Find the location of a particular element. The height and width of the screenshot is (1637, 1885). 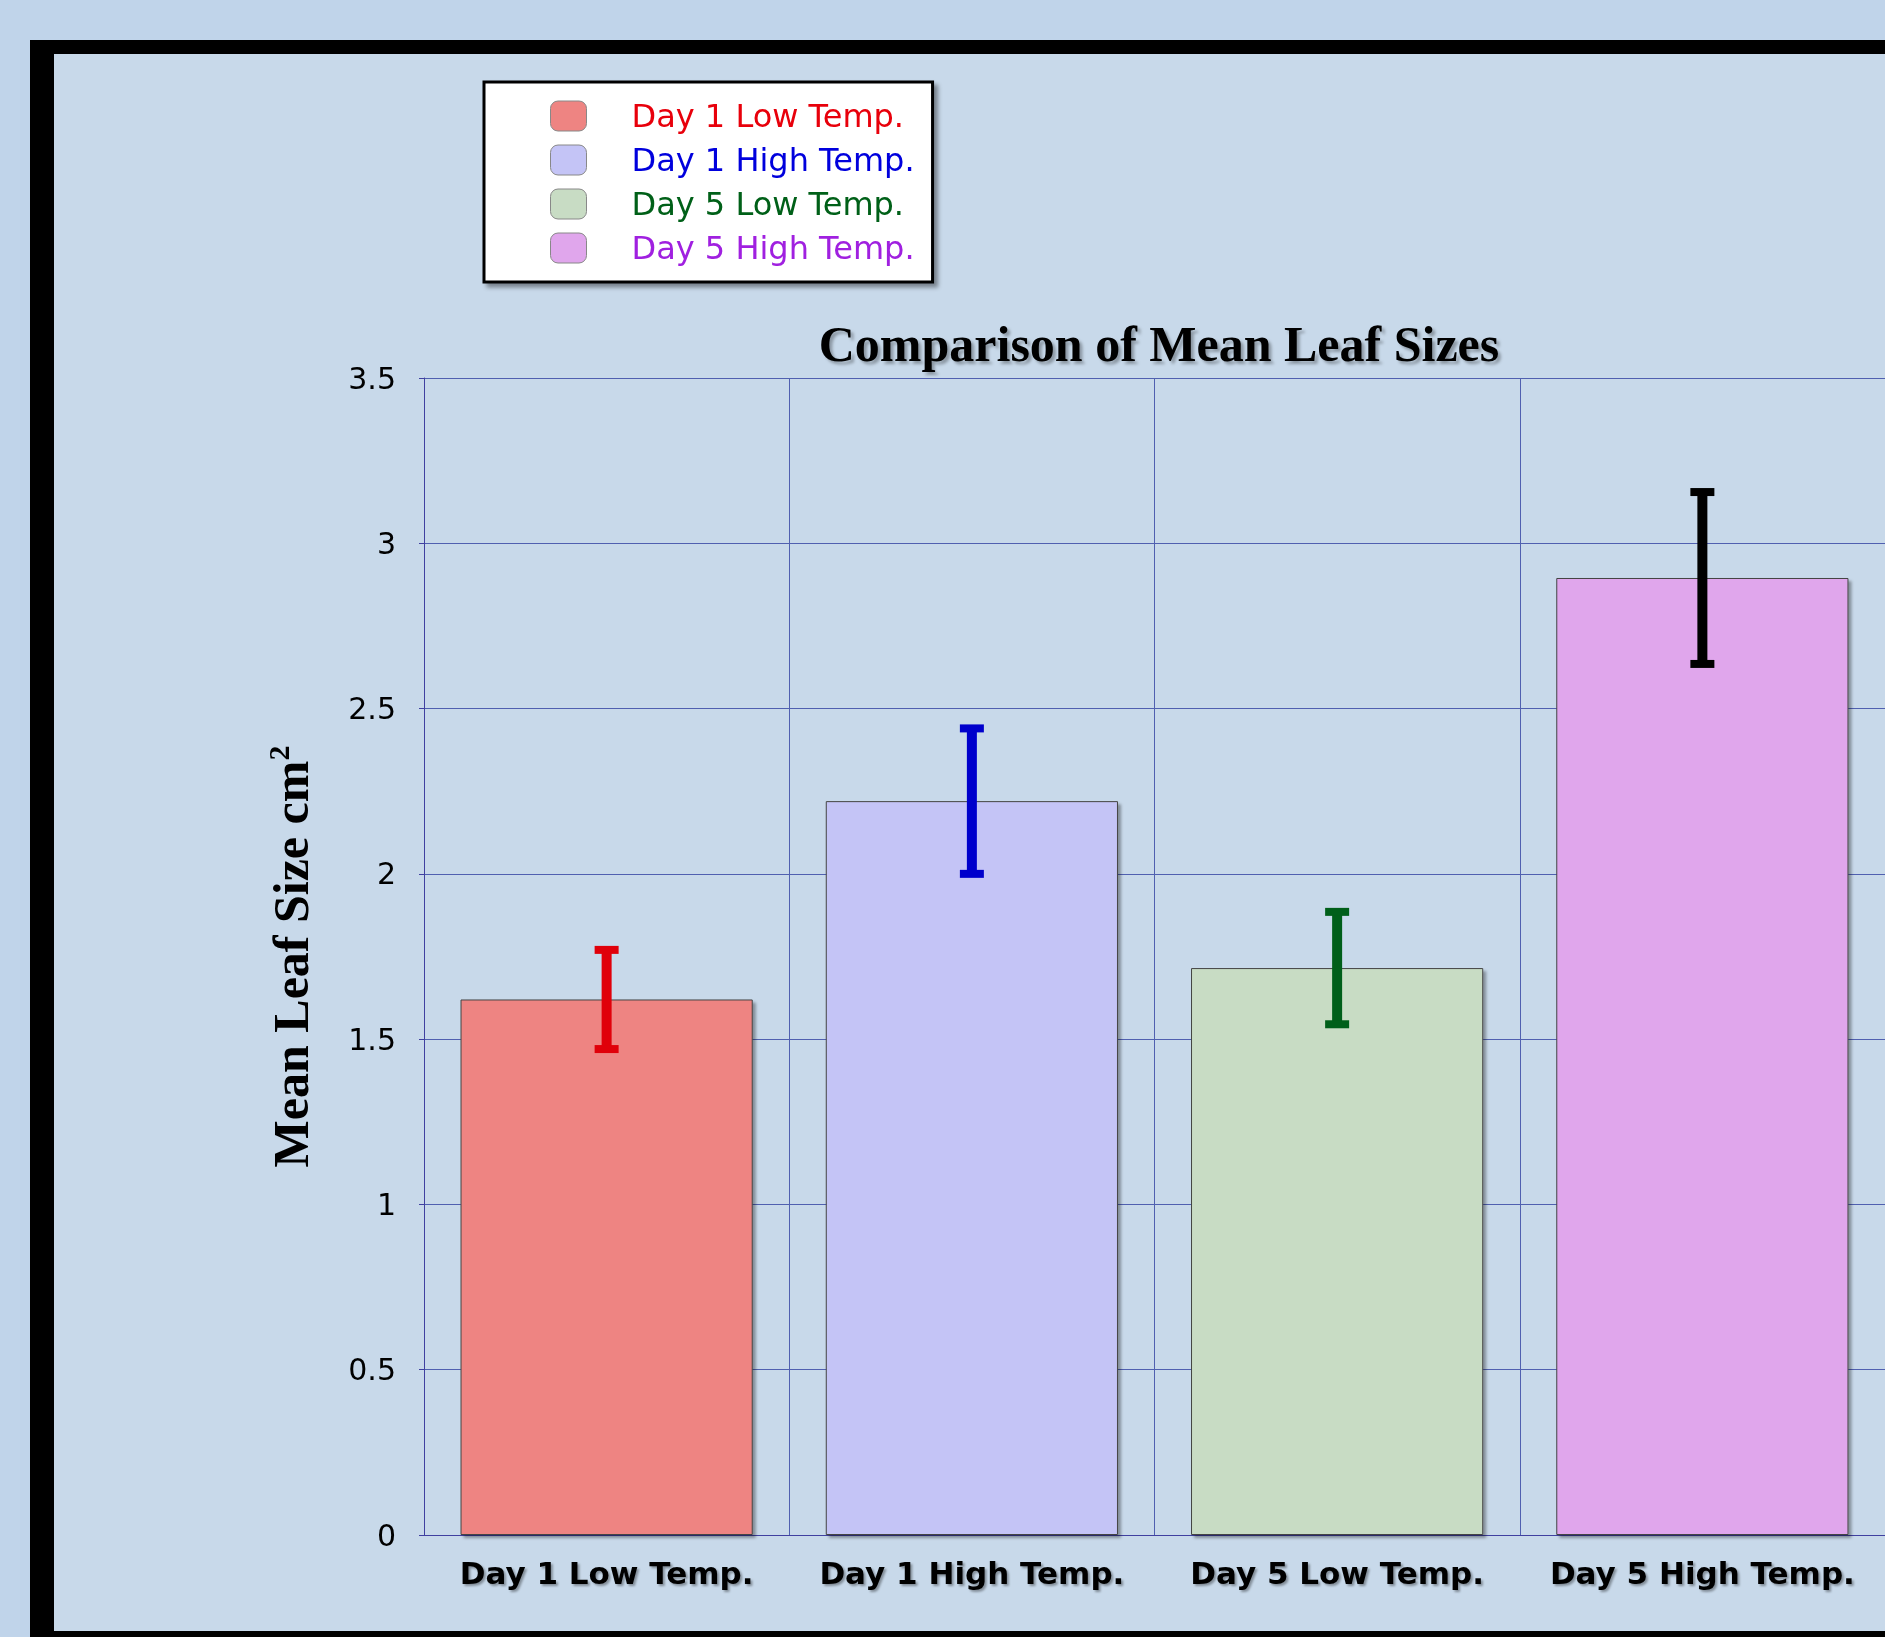

y-tick-label: 1.5 is located at coordinates (372, 1039).